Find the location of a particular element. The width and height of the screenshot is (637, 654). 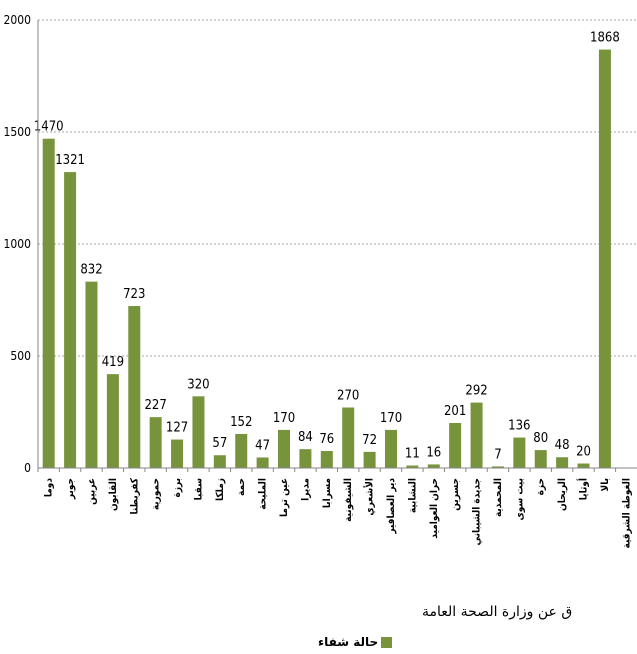

x-tick-label: جديدة الشيباني is located at coordinates (477, 512).